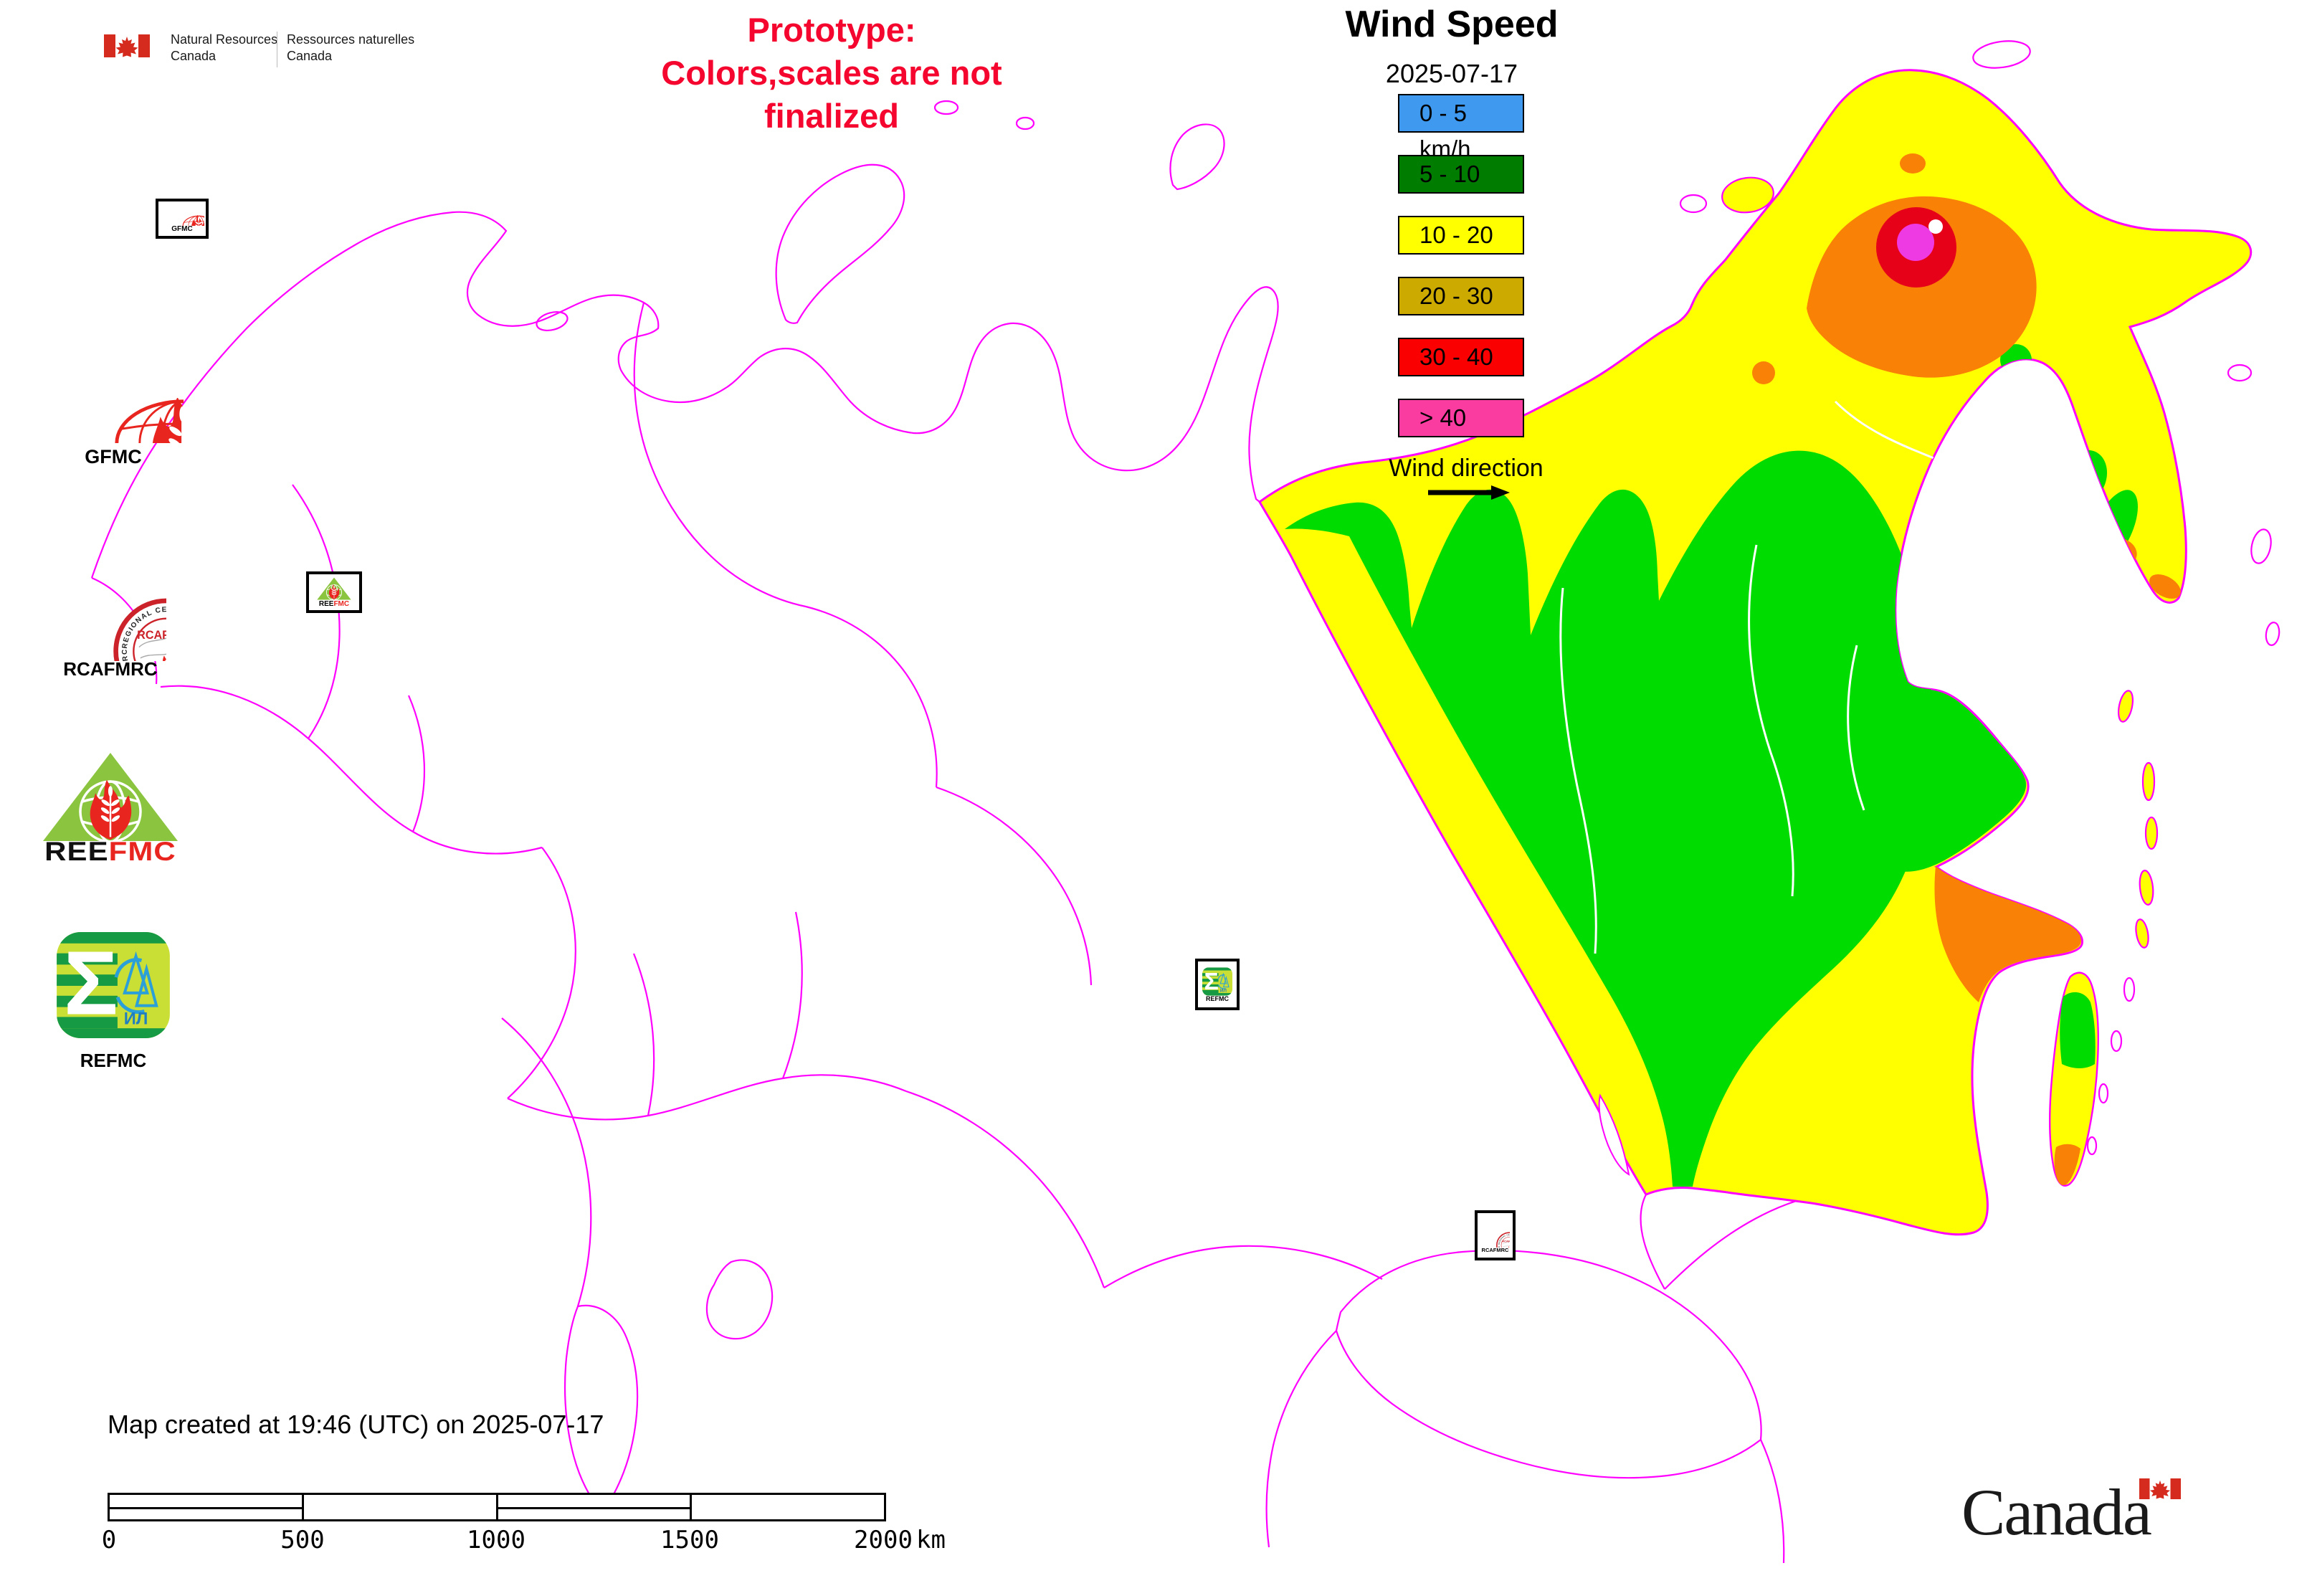 The image size is (2302, 1596). What do you see at coordinates (1452, 24) in the screenshot?
I see `legend-title: Wind Speed` at bounding box center [1452, 24].